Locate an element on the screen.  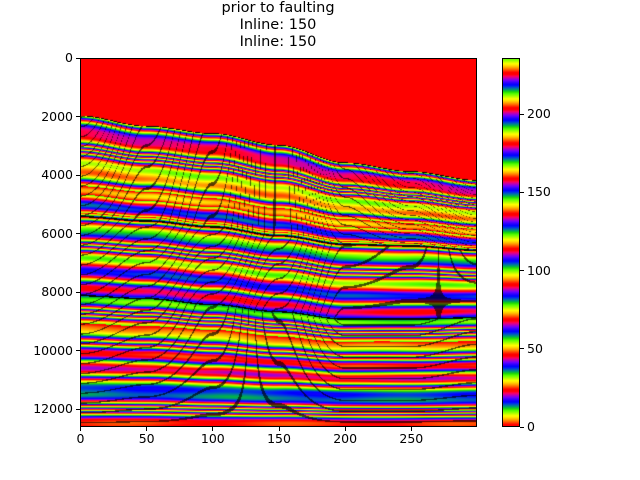
y-tick-label: 4000 is located at coordinates (57, 175).